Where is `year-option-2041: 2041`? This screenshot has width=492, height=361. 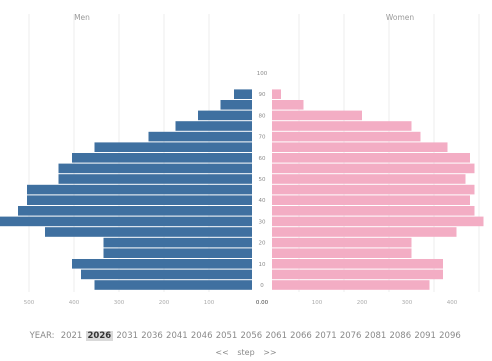
year-option-2041: 2041 is located at coordinates (177, 336).